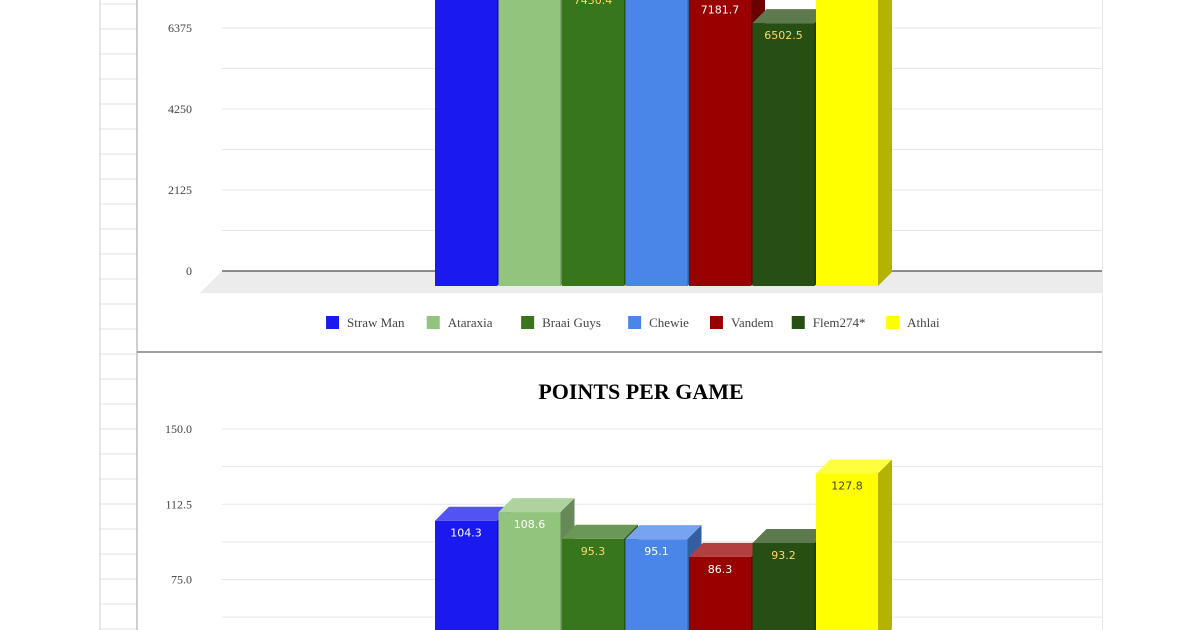 The height and width of the screenshot is (630, 1200). I want to click on bar-group, so click(854, 143).